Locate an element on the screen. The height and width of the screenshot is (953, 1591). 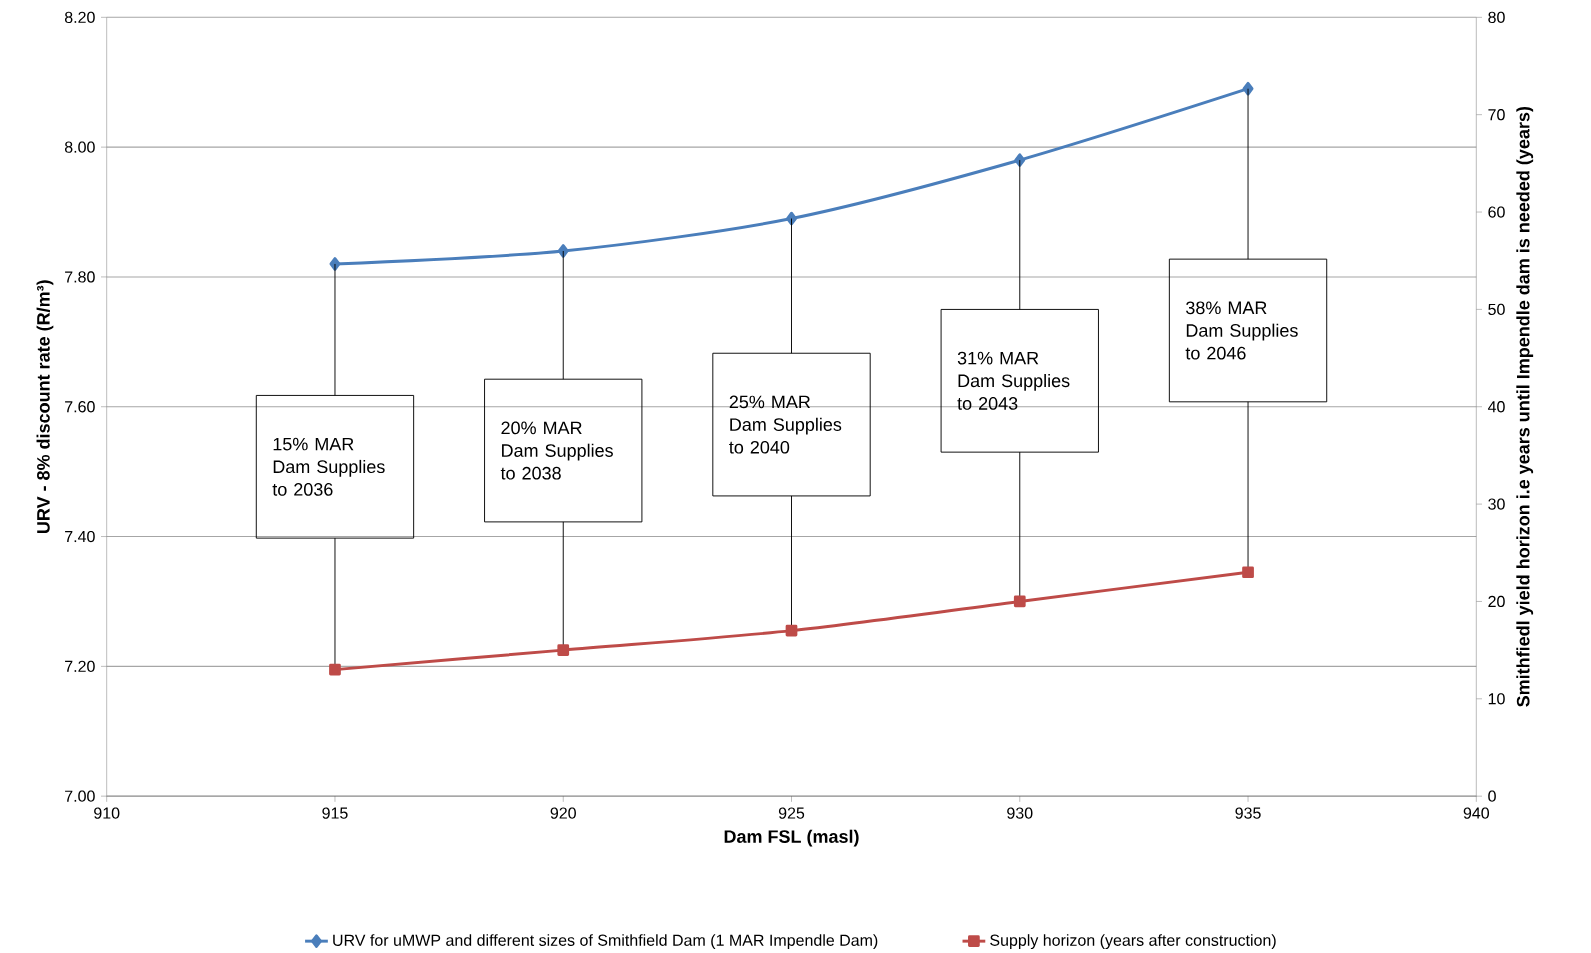
y-tick-label: 7.60 is located at coordinates (80, 406).